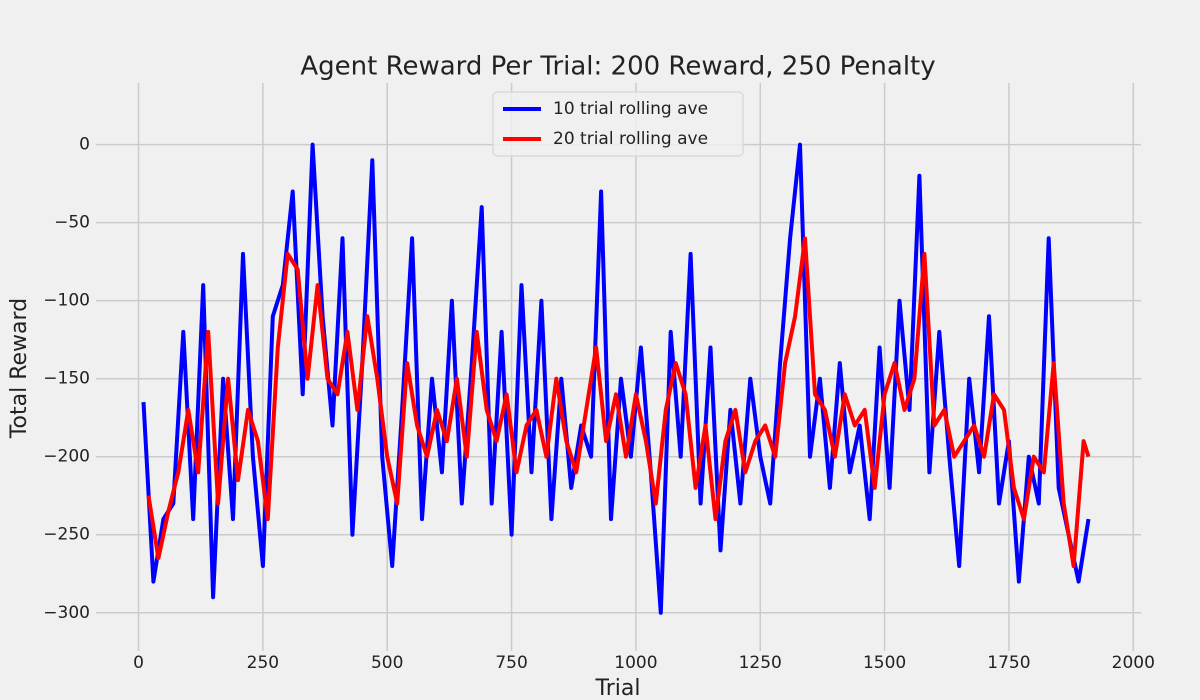 This screenshot has height=700, width=1200. I want to click on legend-box, so click(618, 124).